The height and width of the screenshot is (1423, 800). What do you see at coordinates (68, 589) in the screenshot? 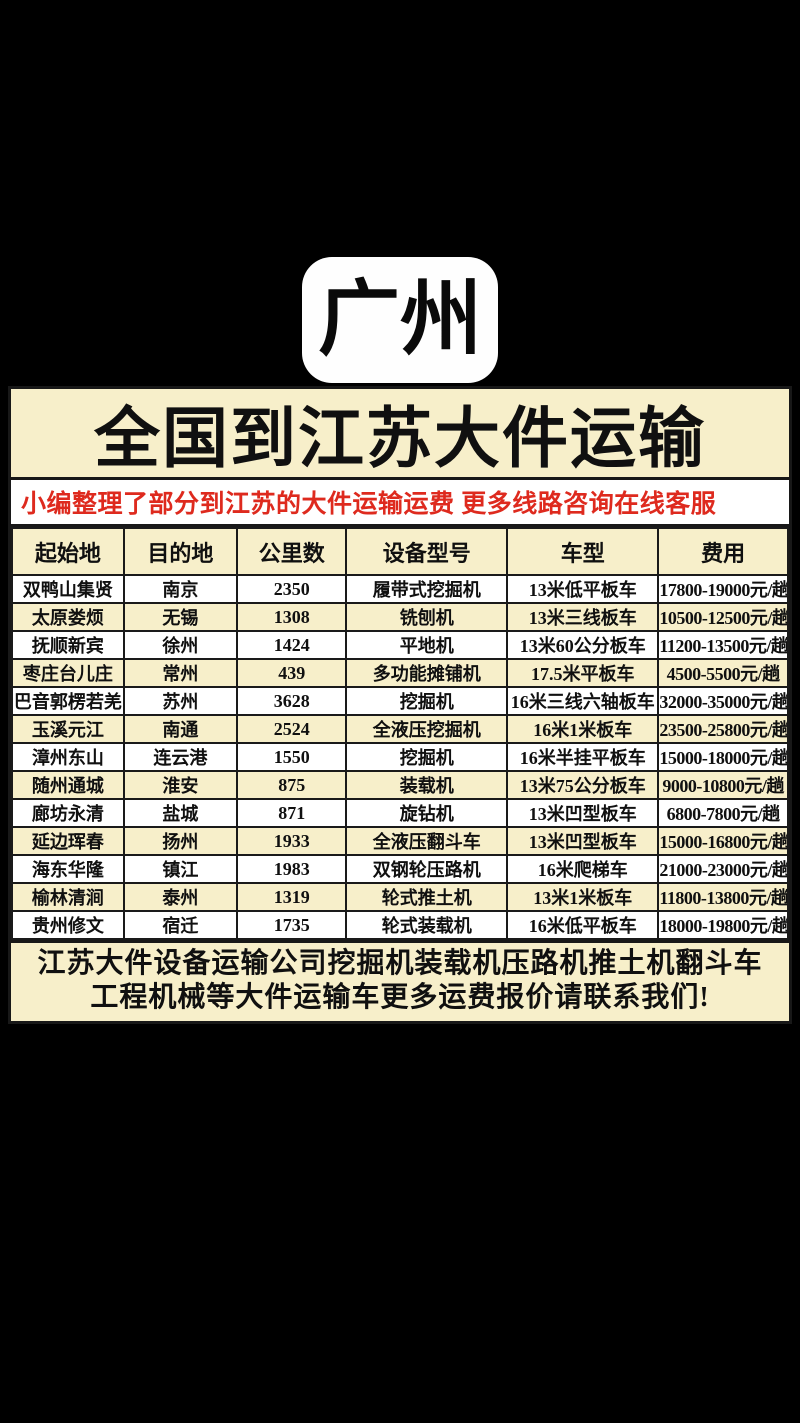
I see `cell-origin: 双鸭山集贤` at bounding box center [68, 589].